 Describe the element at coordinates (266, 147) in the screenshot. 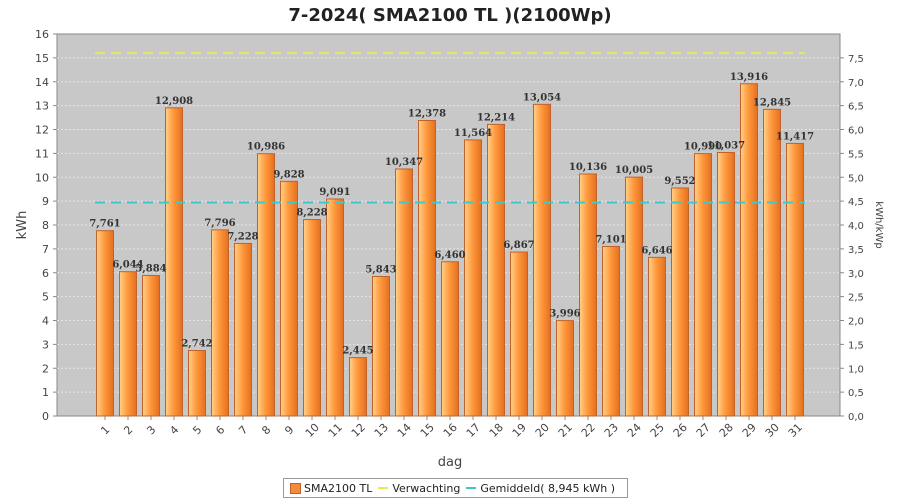

I see `bar-value-label: 10,986` at that location.